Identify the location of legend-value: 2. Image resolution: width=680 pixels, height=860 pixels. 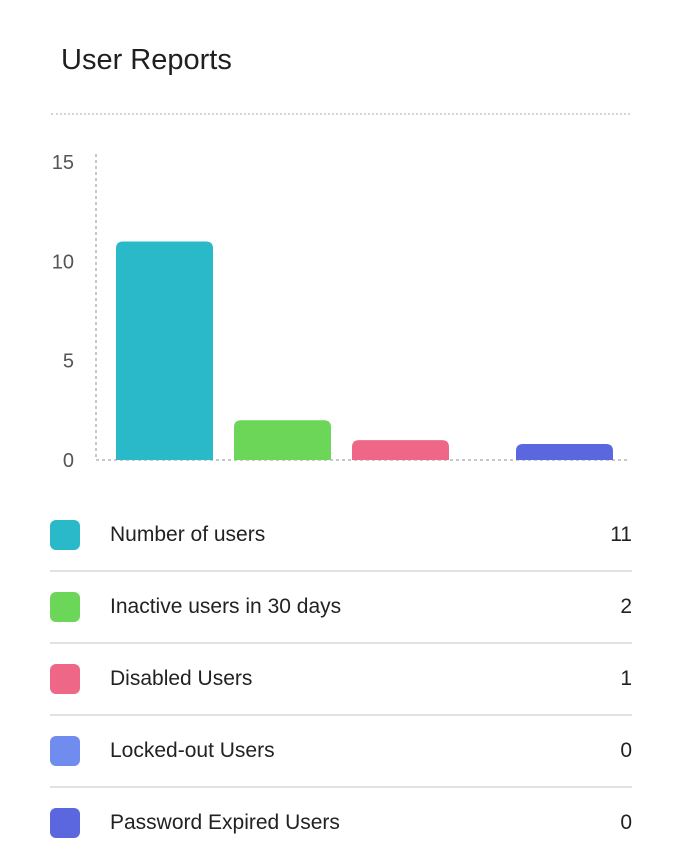
(626, 606).